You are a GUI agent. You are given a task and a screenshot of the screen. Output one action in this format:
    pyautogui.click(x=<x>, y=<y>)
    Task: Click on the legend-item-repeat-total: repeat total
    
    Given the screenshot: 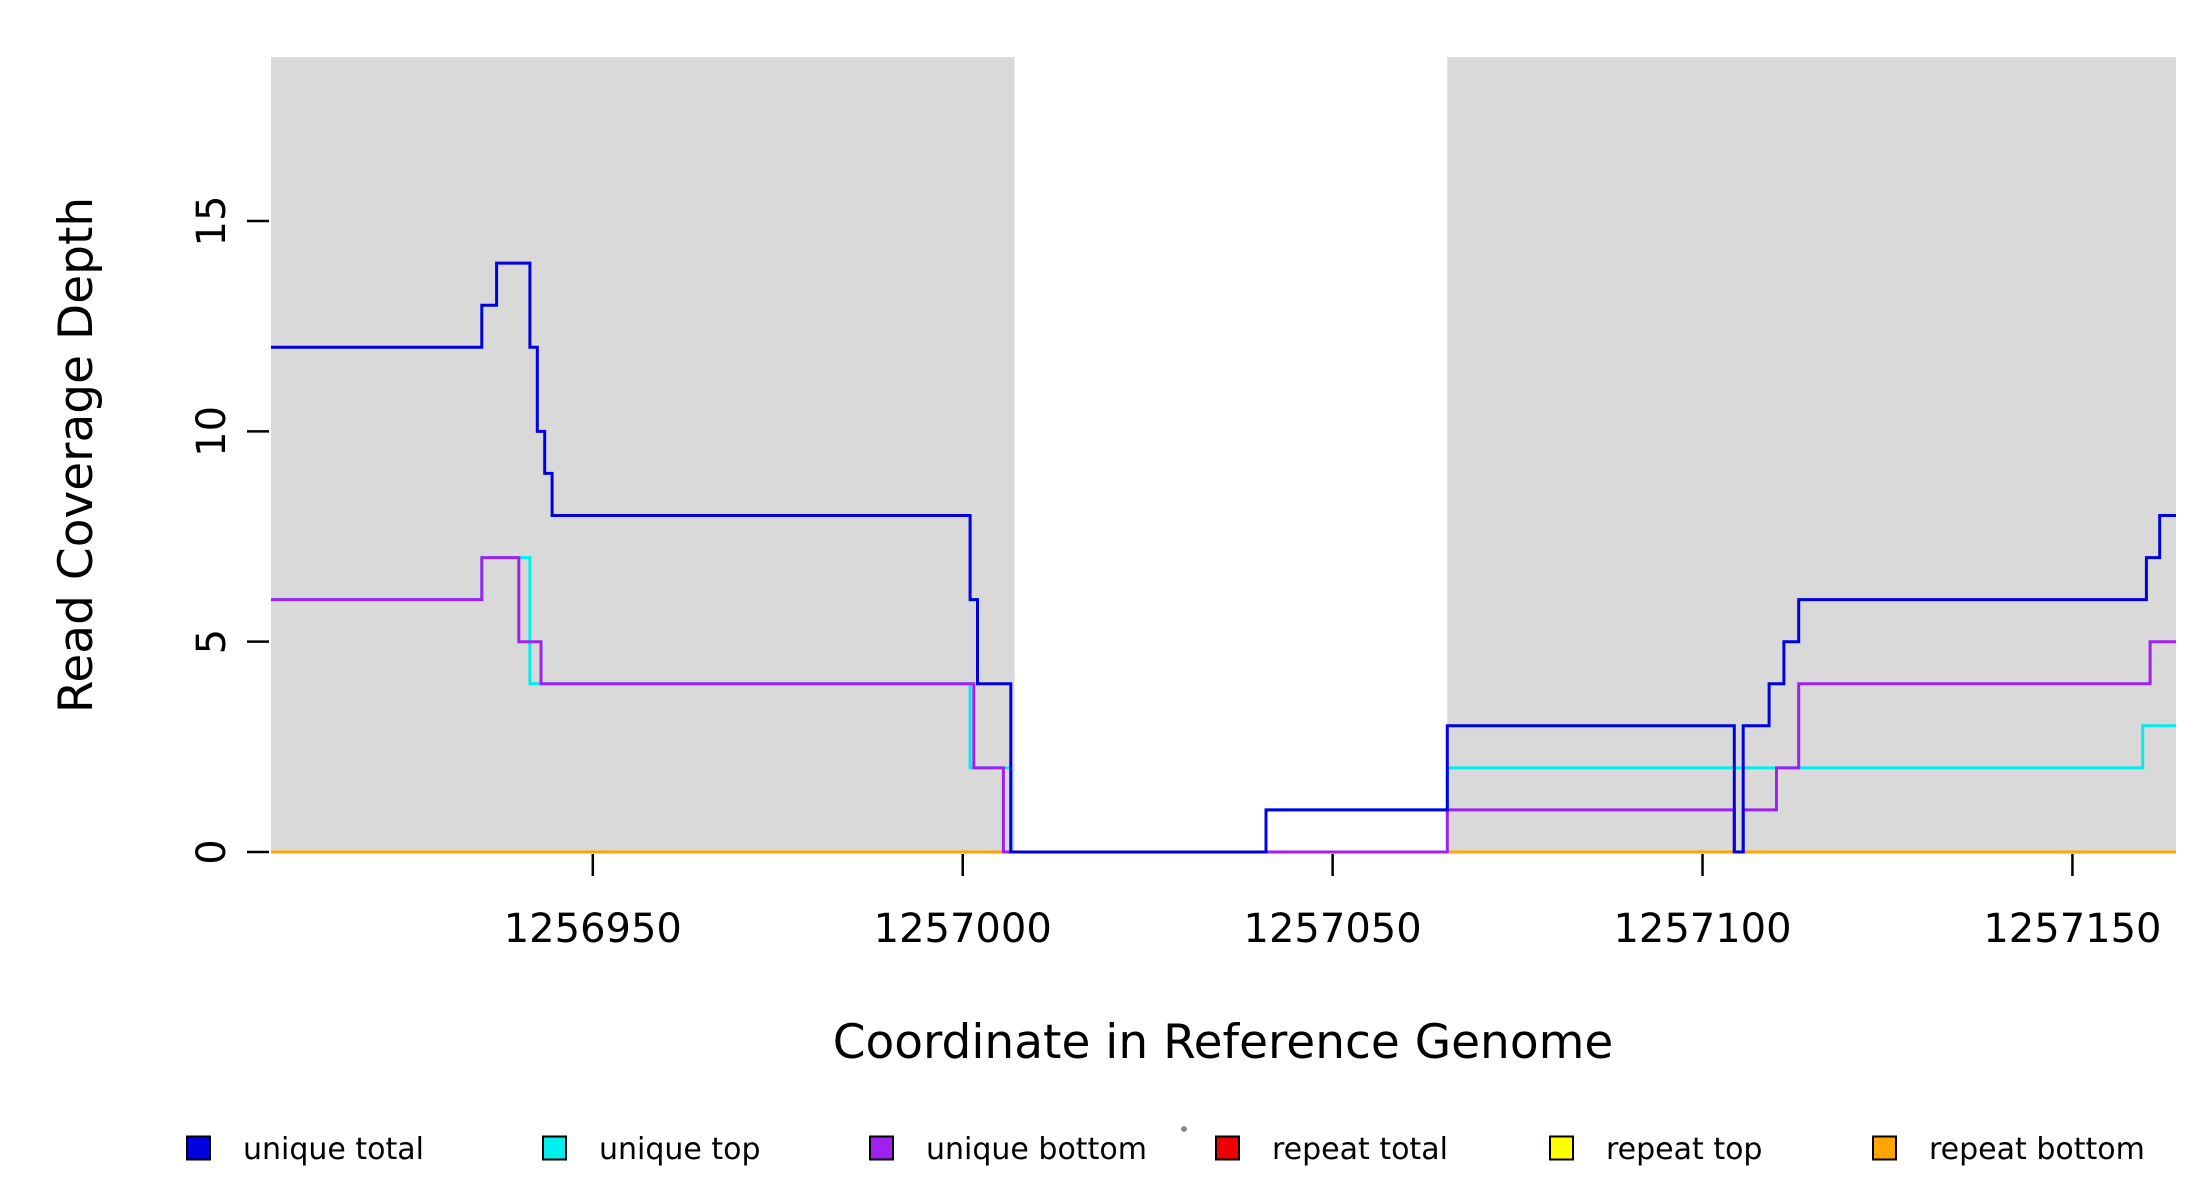 What is the action you would take?
    pyautogui.click(x=1331, y=1149)
    